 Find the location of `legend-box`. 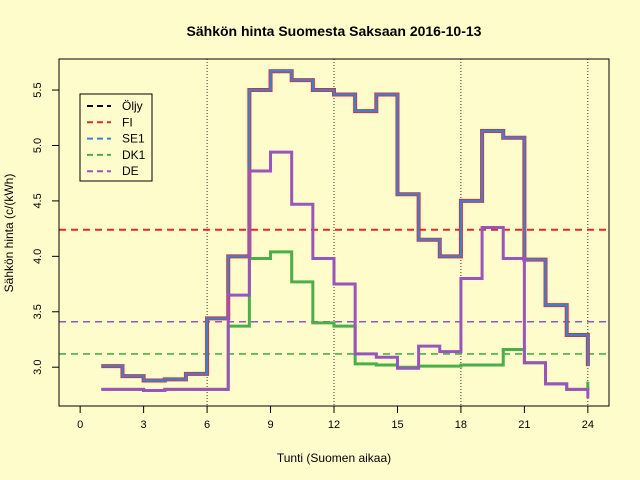

legend-box is located at coordinates (116, 137).